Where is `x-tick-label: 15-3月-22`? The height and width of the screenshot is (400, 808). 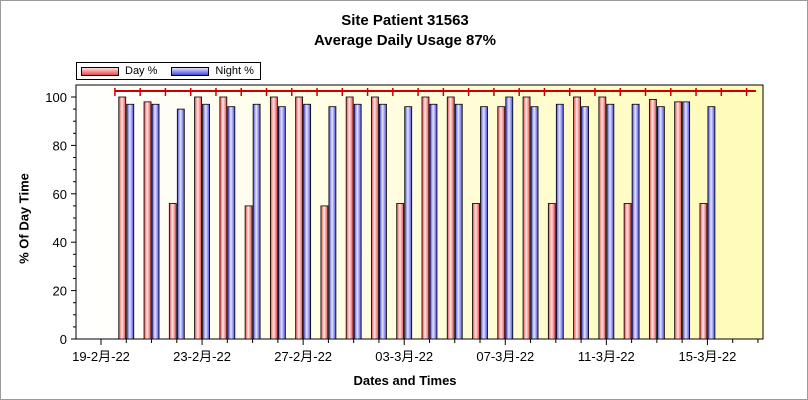 x-tick-label: 15-3月-22 is located at coordinates (708, 356).